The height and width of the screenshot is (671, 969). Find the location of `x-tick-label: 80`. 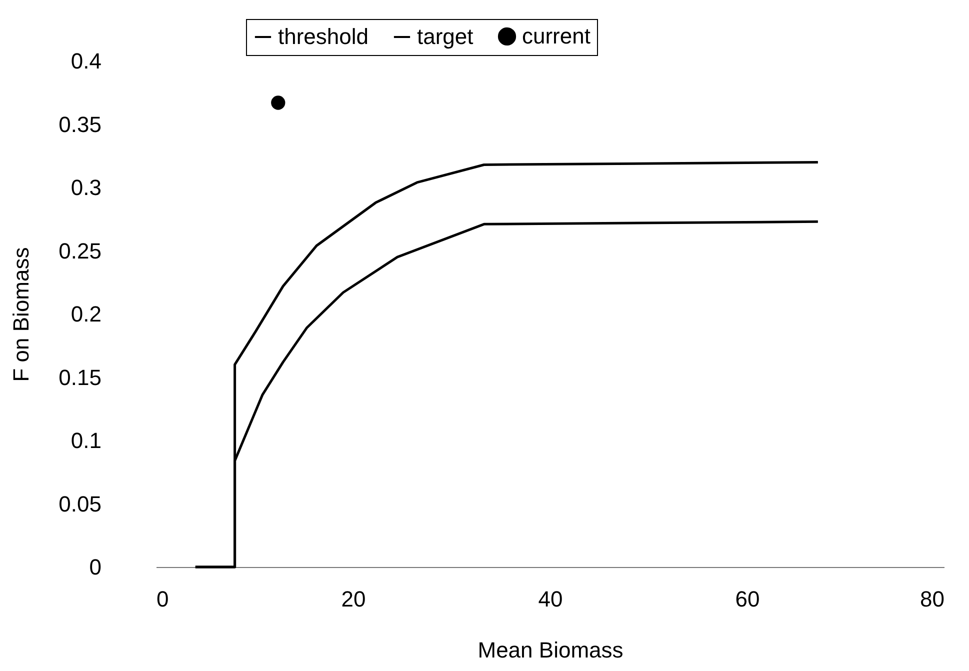

x-tick-label: 80 is located at coordinates (932, 599).